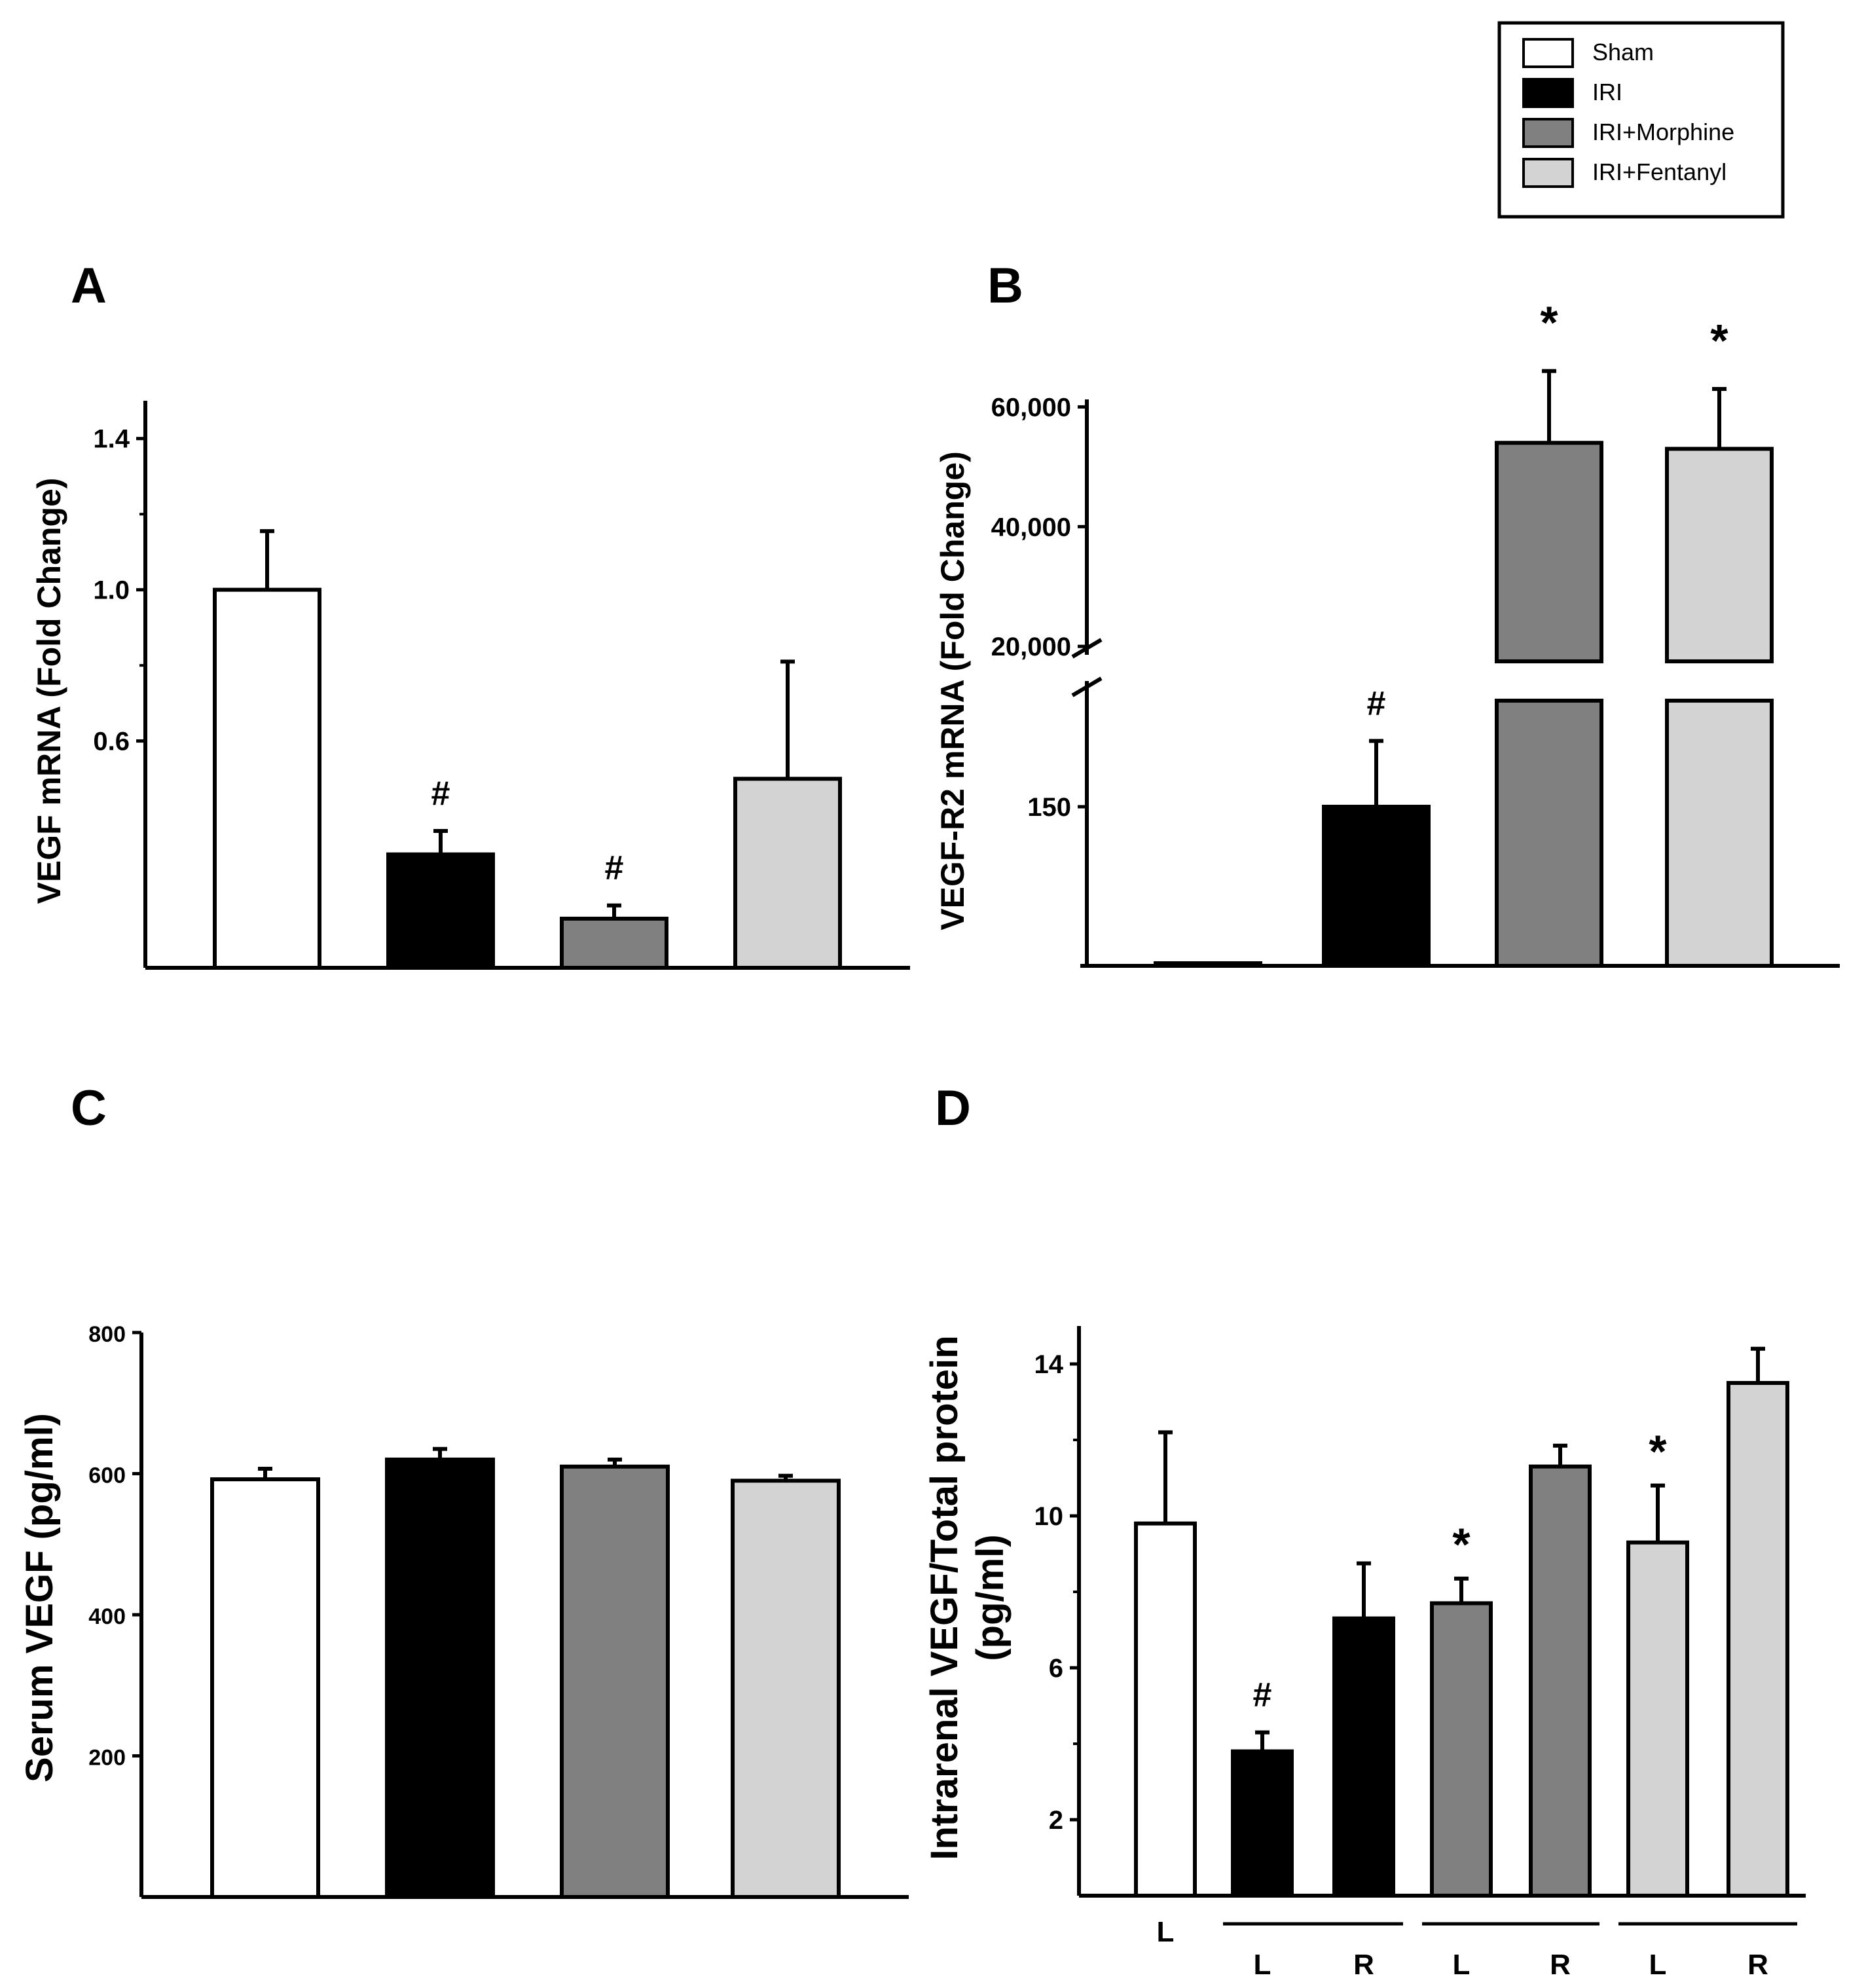  What do you see at coordinates (1031, 407) in the screenshot?
I see `y-tick-label-b: 60,000` at bounding box center [1031, 407].